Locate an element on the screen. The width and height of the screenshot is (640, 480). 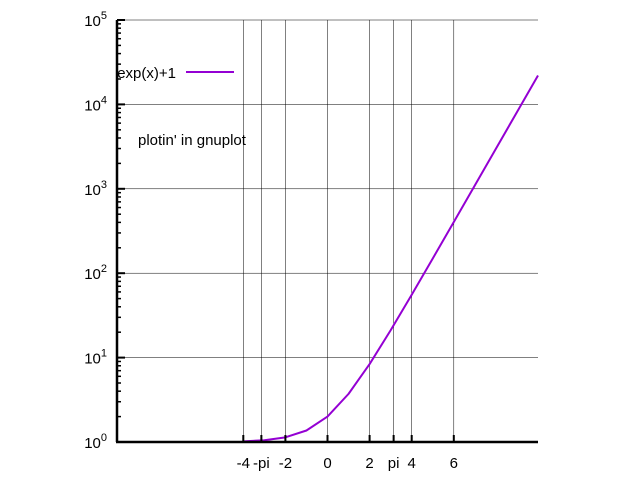
y-tick-label: 10⁴ is located at coordinates (95, 104).